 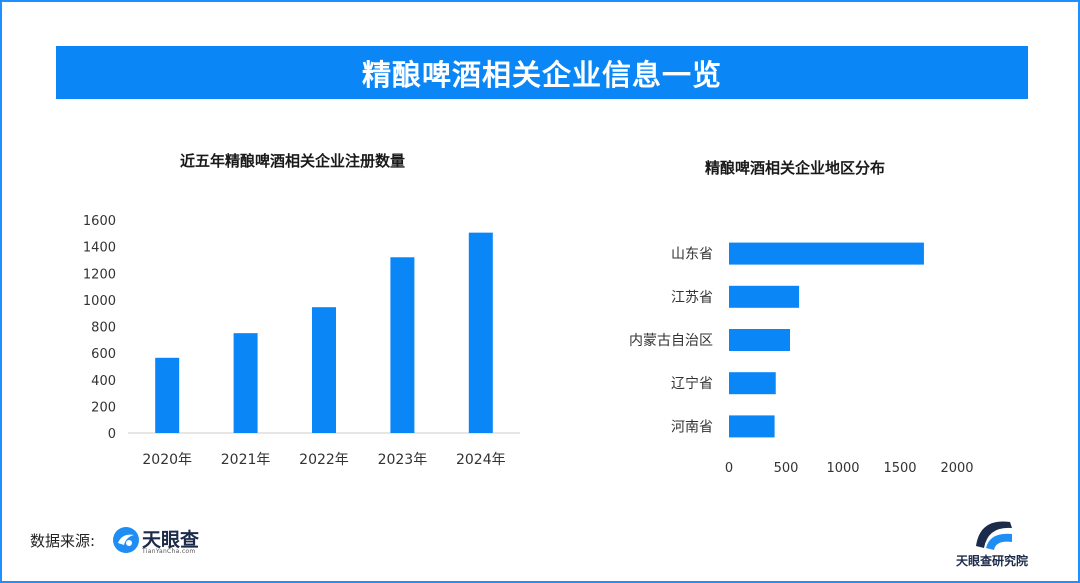 I want to click on right-x-tick-label: 500, so click(x=786, y=468).